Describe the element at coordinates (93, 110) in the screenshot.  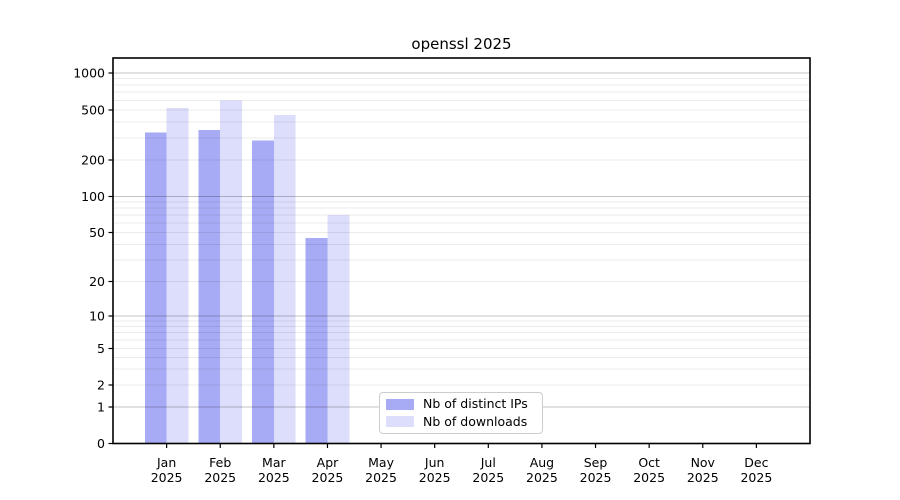
I see `y-tick-label: 500` at that location.